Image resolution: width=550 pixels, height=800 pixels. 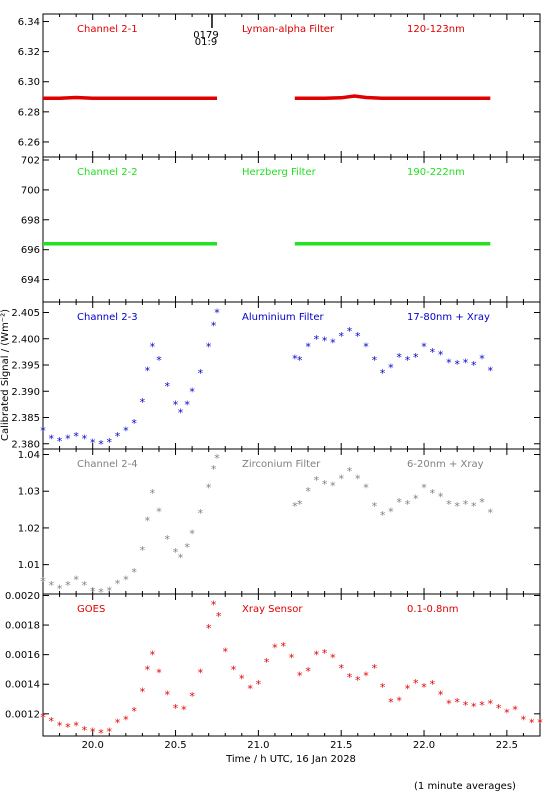 What do you see at coordinates (341, 745) in the screenshot?
I see `x-tick-label: 21.5` at bounding box center [341, 745].